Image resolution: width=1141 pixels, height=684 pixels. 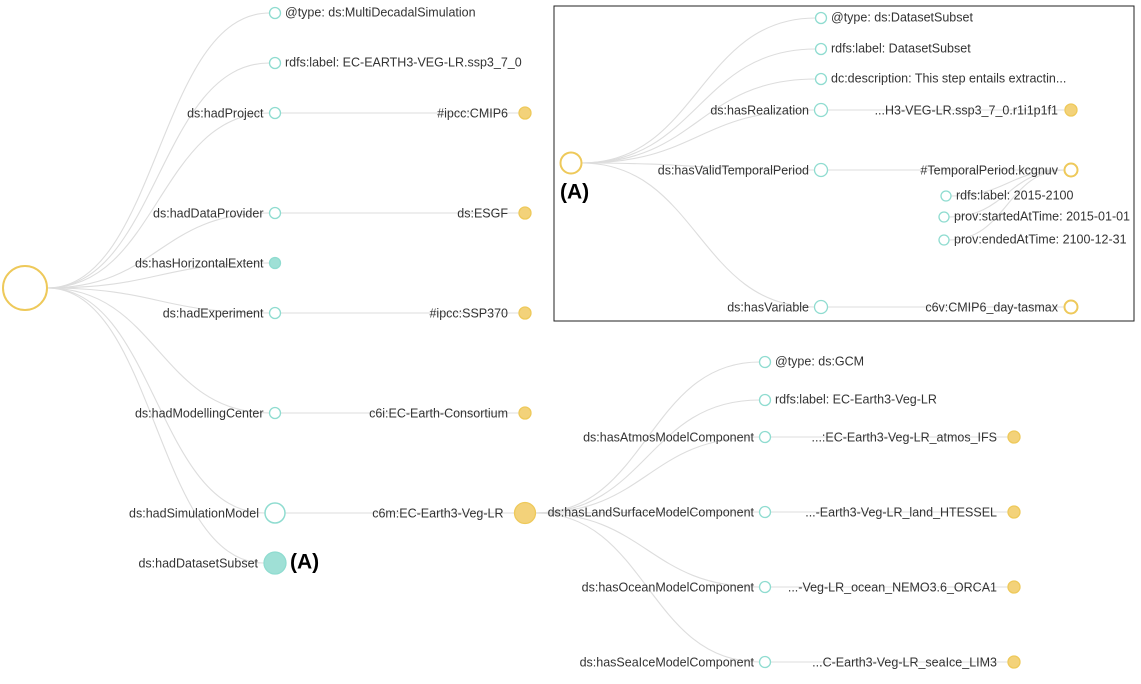 What do you see at coordinates (902, 17) in the screenshot?
I see `label-inset-child-0: @type: ds:DatasetSubset` at bounding box center [902, 17].